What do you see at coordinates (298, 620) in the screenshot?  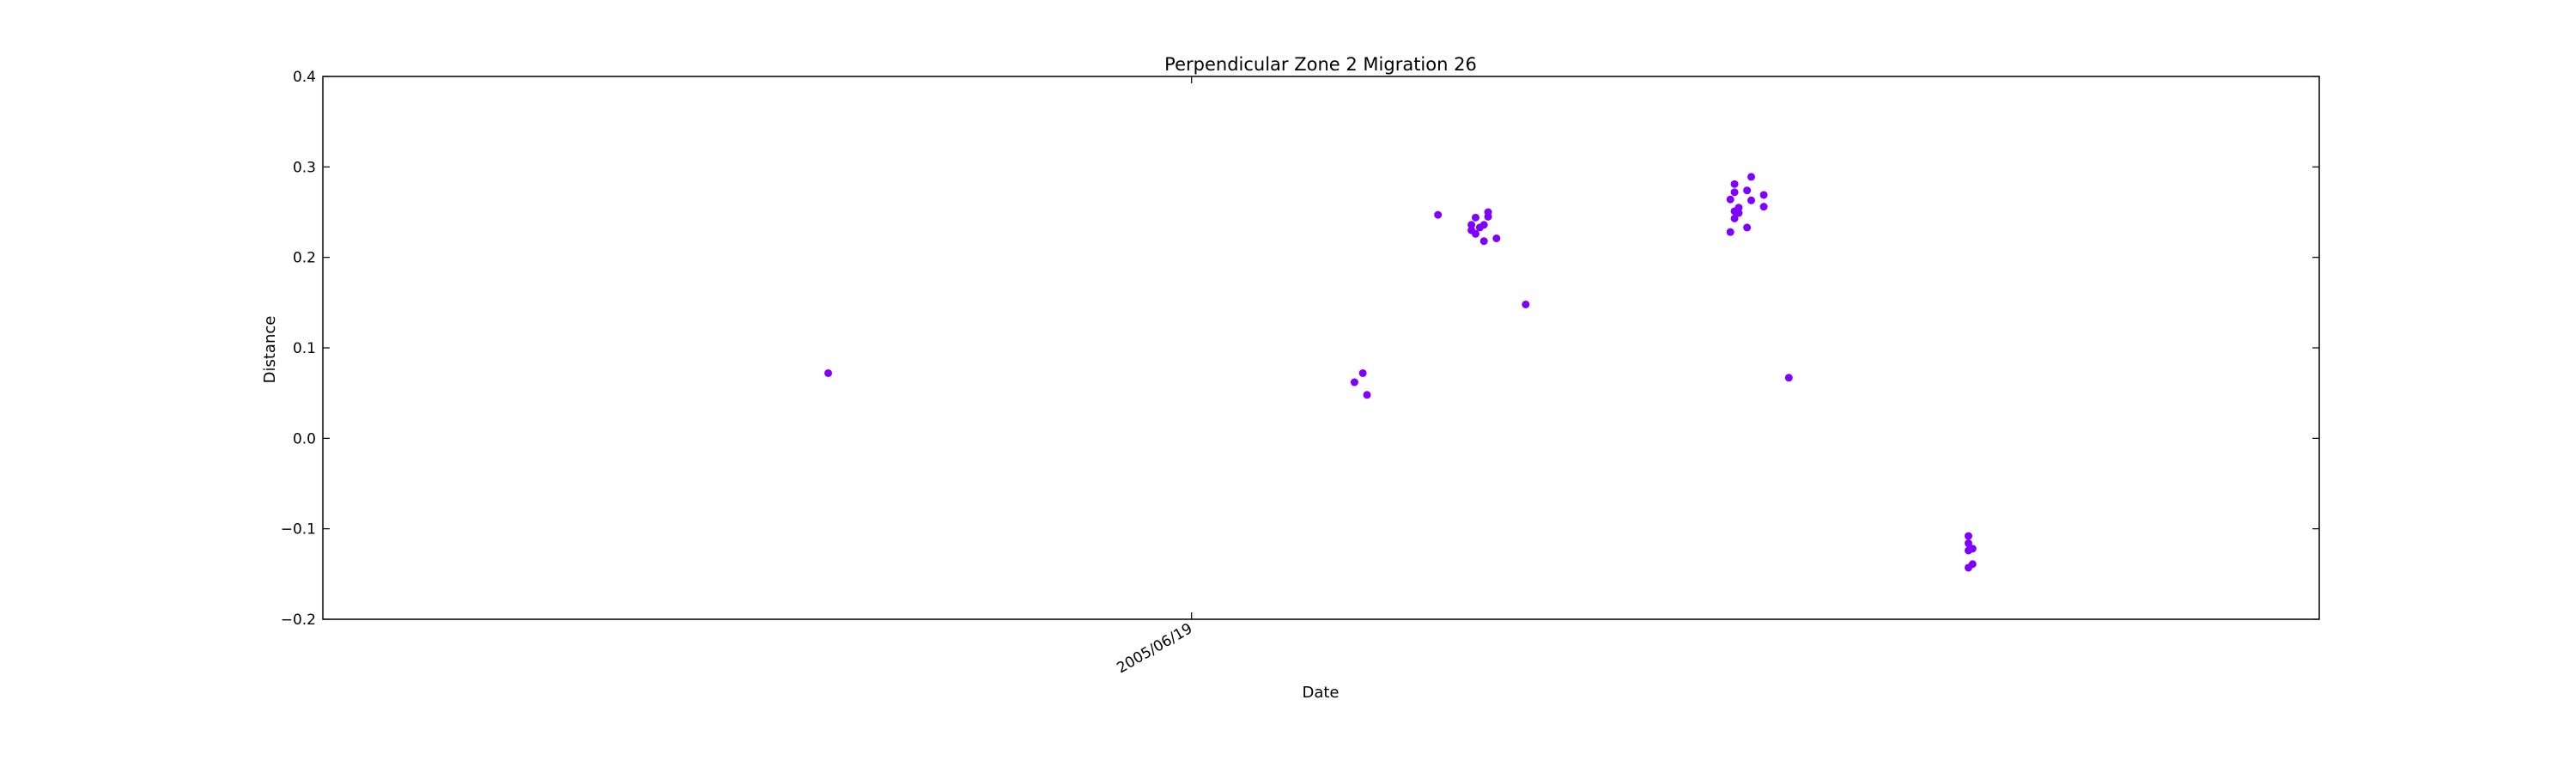 I see `y-tick-label: −0.2` at bounding box center [298, 620].